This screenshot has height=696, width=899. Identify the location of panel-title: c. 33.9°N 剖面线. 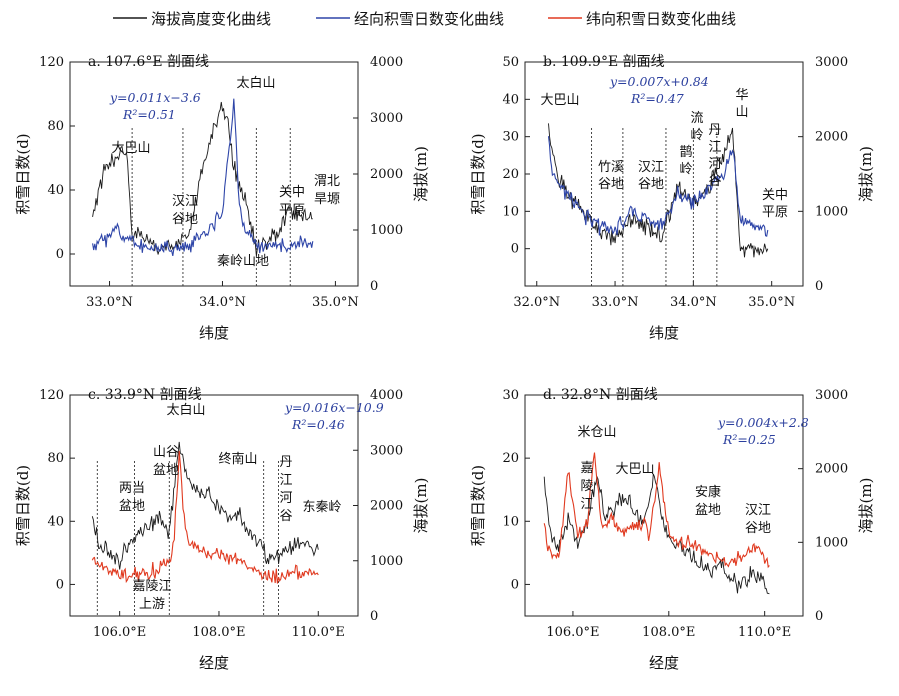
(145, 395).